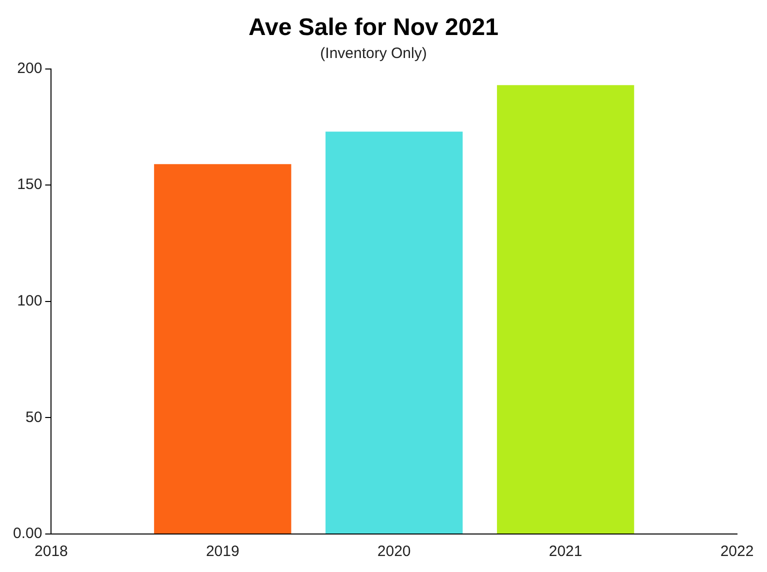  Describe the element at coordinates (51, 551) in the screenshot. I see `x-tick-label: 2018` at that location.